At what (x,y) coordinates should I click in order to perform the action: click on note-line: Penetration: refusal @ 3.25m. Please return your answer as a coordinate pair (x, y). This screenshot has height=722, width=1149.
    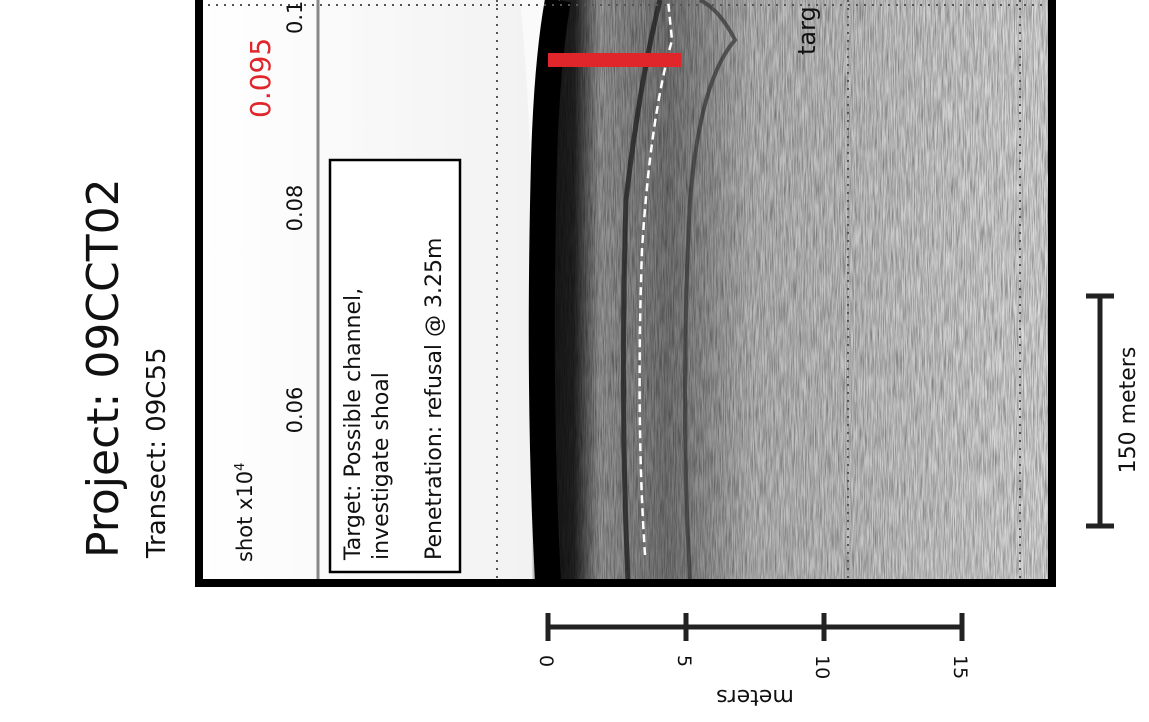
    Looking at the image, I should click on (434, 399).